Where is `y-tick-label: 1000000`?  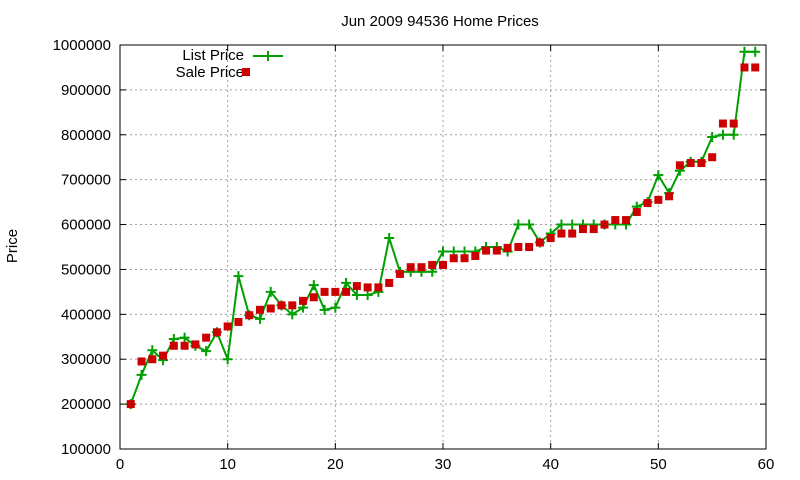 y-tick-label: 1000000 is located at coordinates (82, 45).